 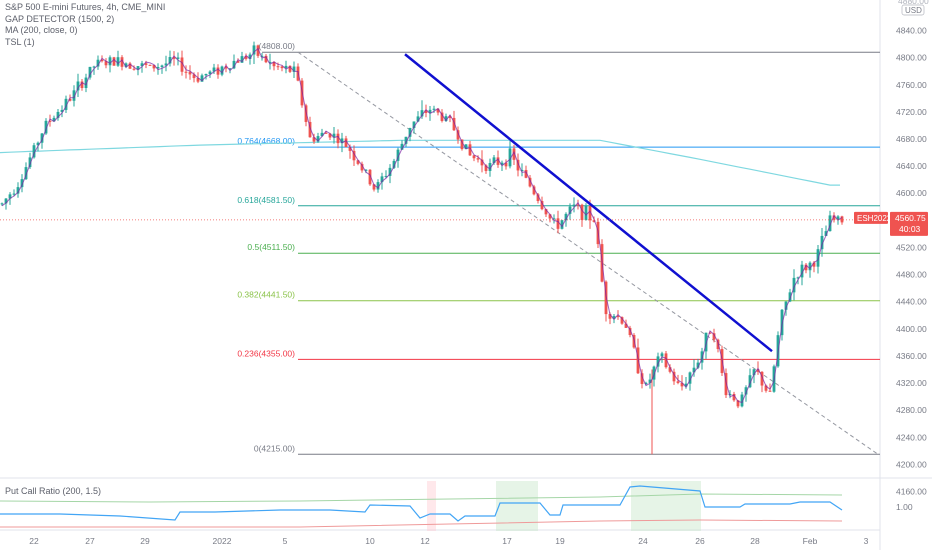 What do you see at coordinates (913, 10) in the screenshot?
I see `currency-label: USD` at bounding box center [913, 10].